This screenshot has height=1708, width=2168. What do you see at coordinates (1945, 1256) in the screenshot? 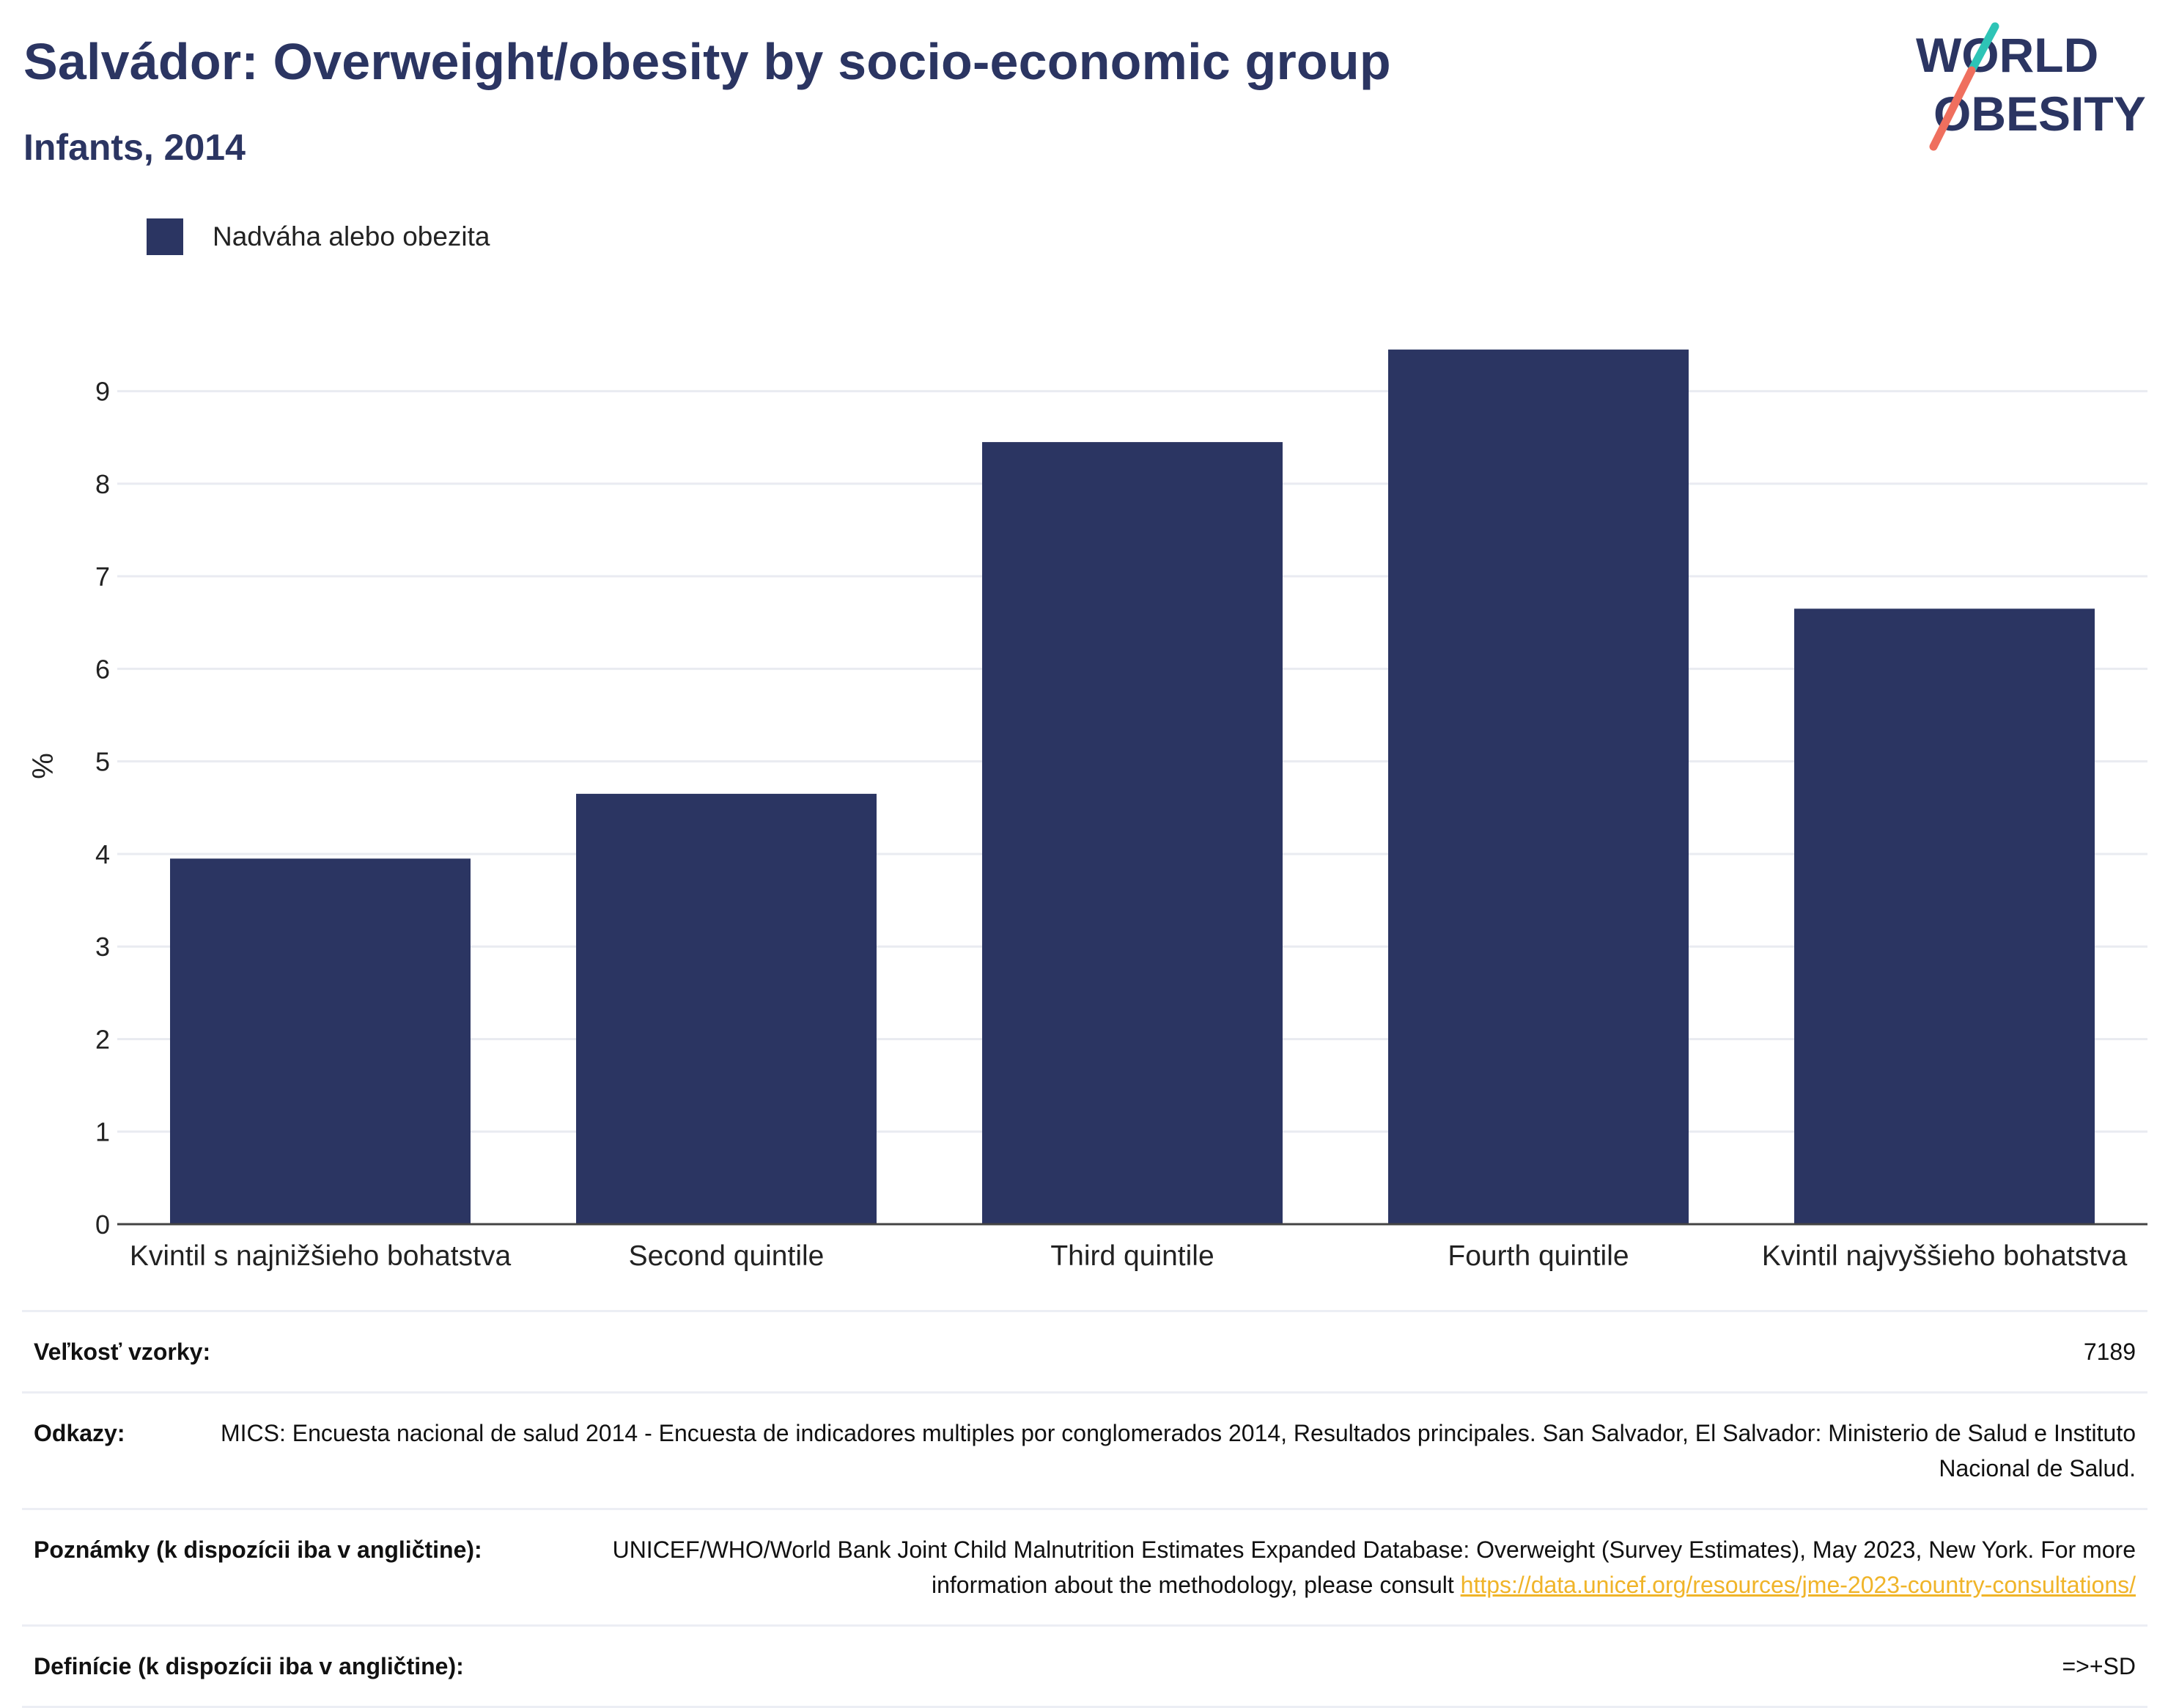
I see `x-tick-label: Kvintil najvyššieho bohatstva` at bounding box center [1945, 1256].